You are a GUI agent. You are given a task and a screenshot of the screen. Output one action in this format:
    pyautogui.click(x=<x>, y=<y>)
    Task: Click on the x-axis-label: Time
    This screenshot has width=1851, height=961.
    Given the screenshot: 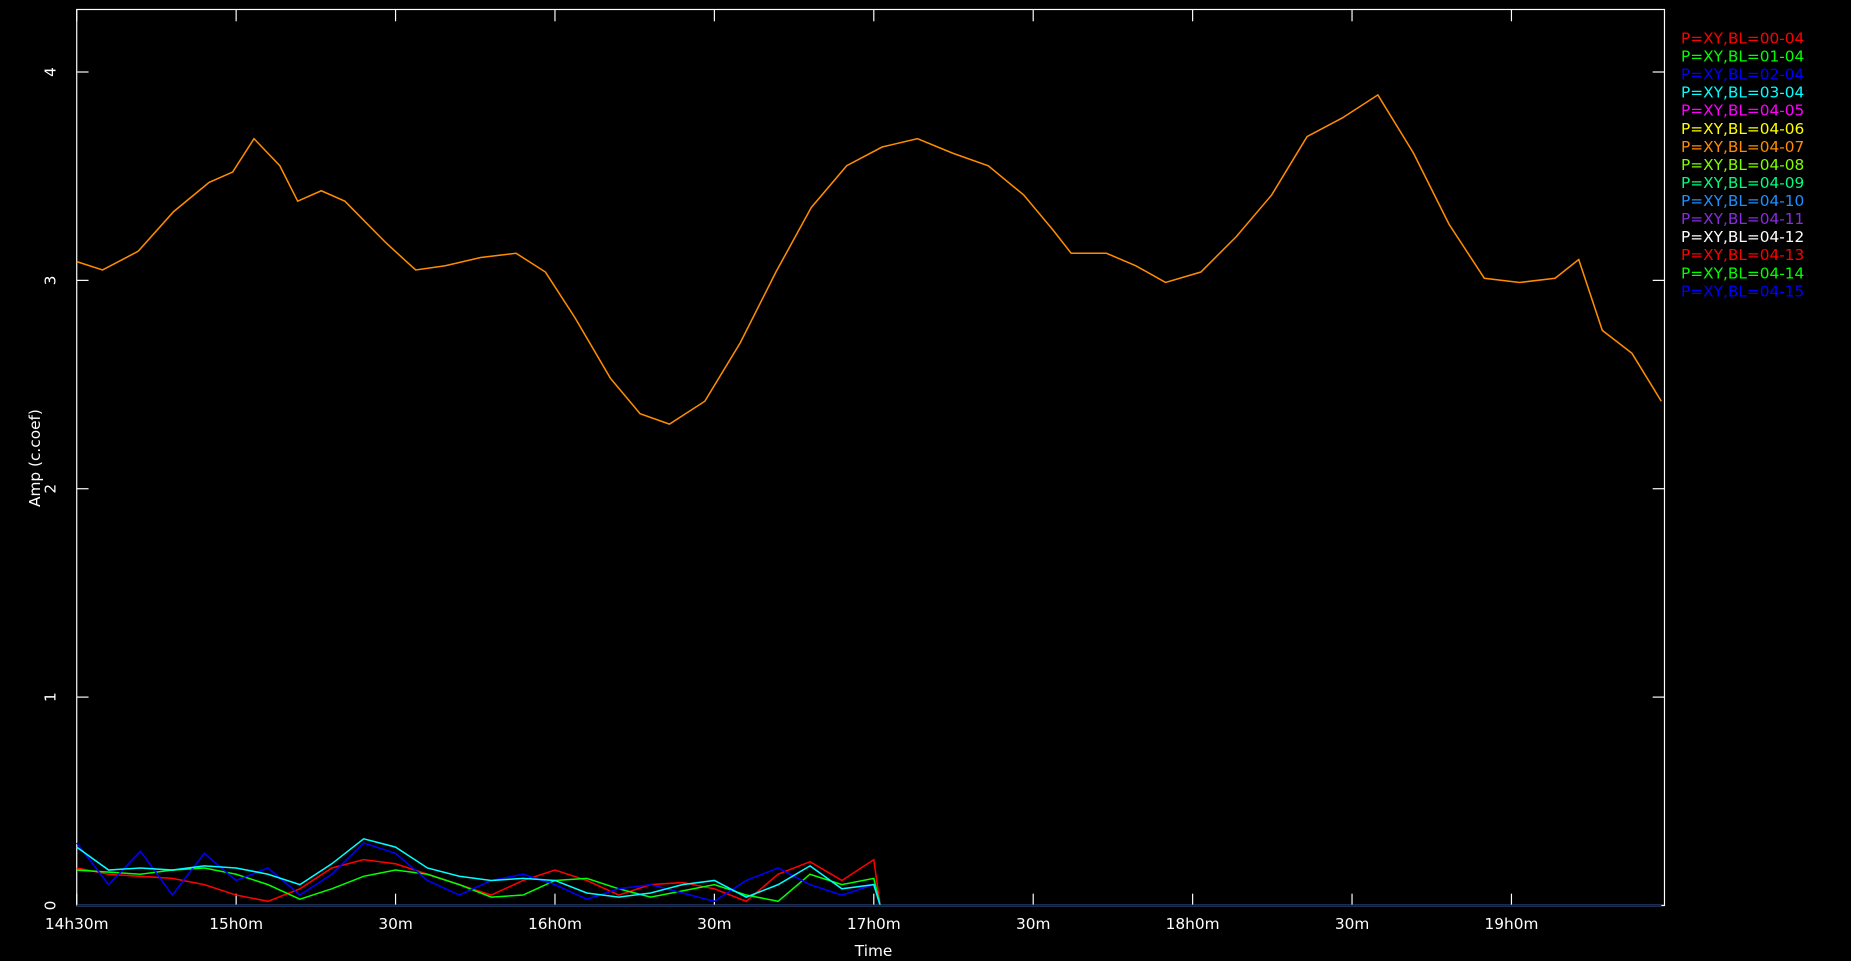 What is the action you would take?
    pyautogui.click(x=873, y=951)
    